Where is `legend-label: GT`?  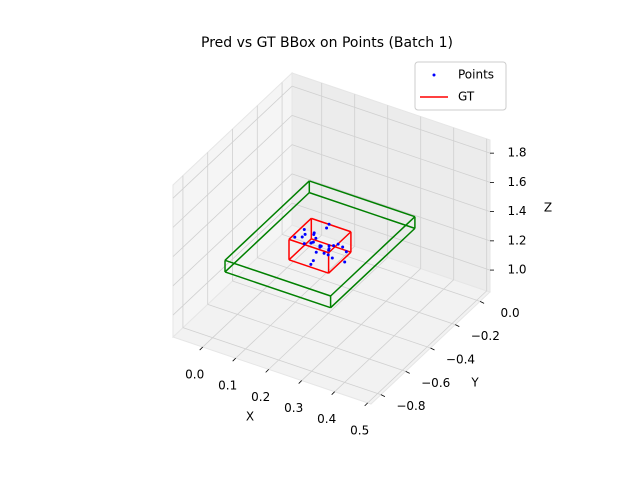
legend-label: GT is located at coordinates (466, 97).